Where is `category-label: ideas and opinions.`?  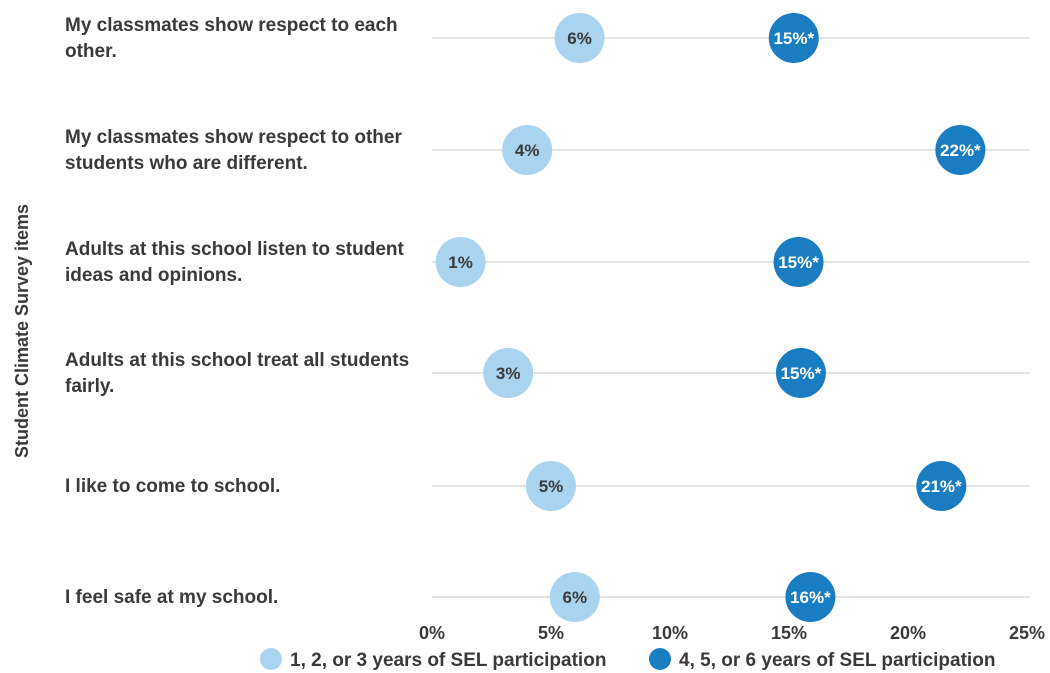 category-label: ideas and opinions. is located at coordinates (153, 275).